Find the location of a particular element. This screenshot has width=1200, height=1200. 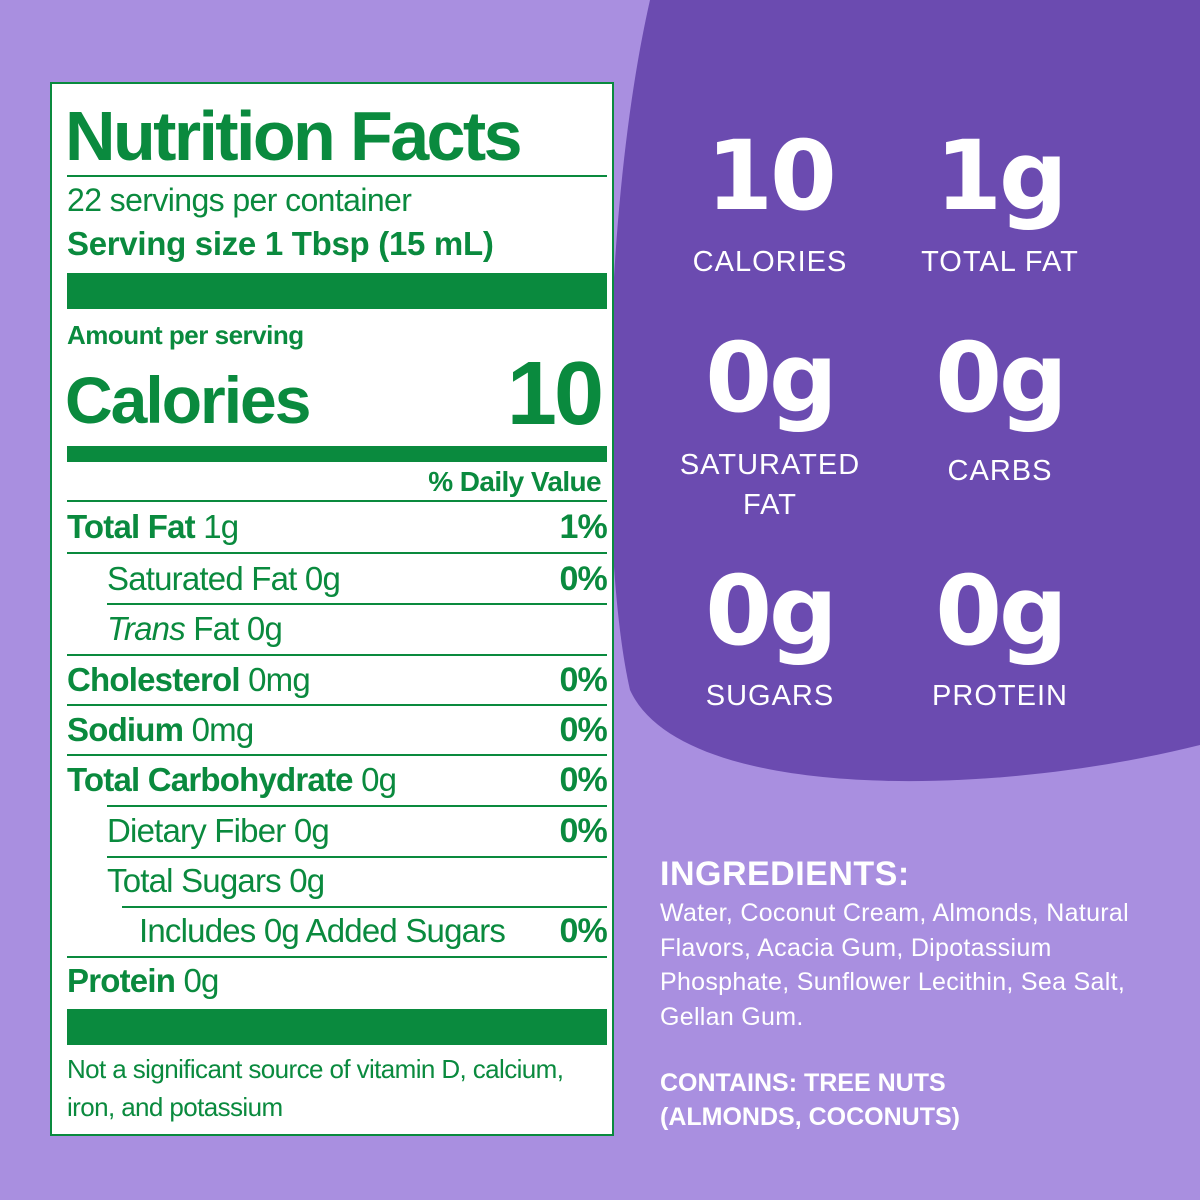

highlight-label: SATURATED FAT is located at coordinates (770, 485).